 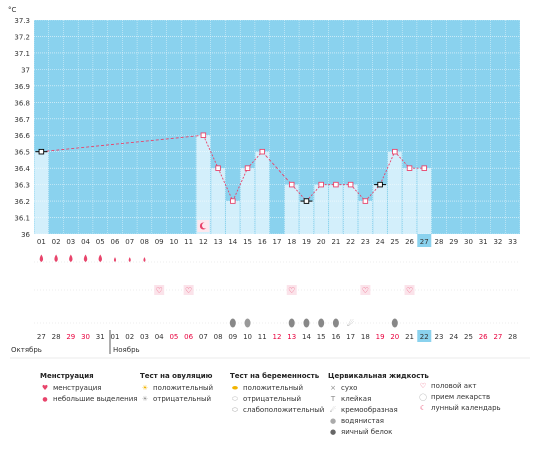 What do you see at coordinates (247, 242) in the screenshot?
I see `cycle-day-label: 15` at bounding box center [247, 242].